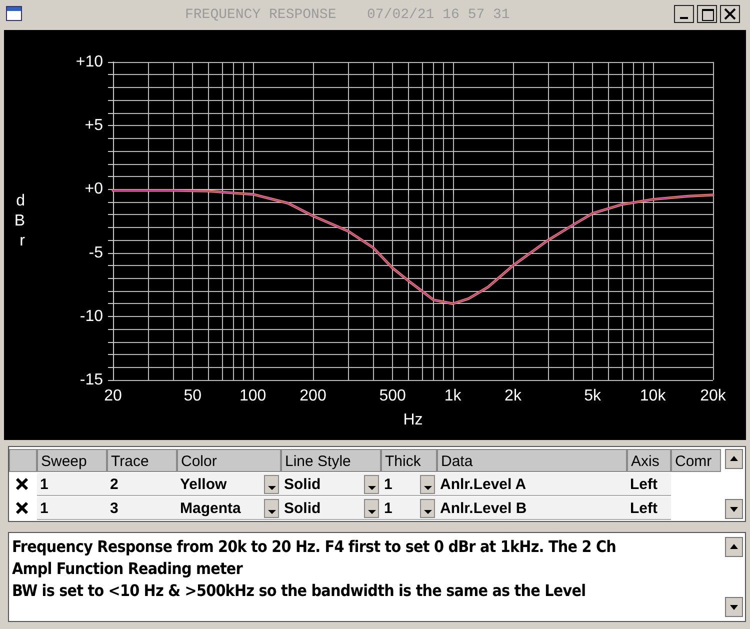 The width and height of the screenshot is (750, 629). Describe the element at coordinates (532, 508) in the screenshot. I see `text: Anlr.Level B` at that location.